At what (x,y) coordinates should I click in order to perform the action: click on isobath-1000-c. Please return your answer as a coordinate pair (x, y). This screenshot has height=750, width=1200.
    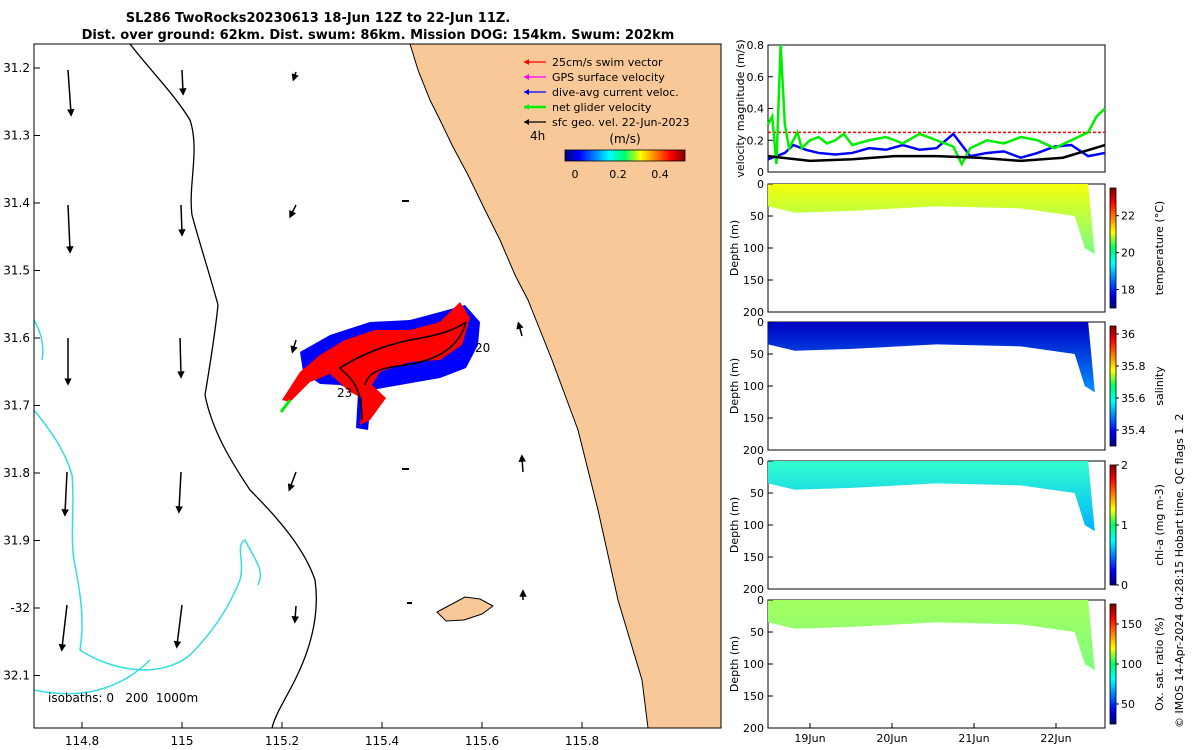
    Looking at the image, I should click on (92, 677).